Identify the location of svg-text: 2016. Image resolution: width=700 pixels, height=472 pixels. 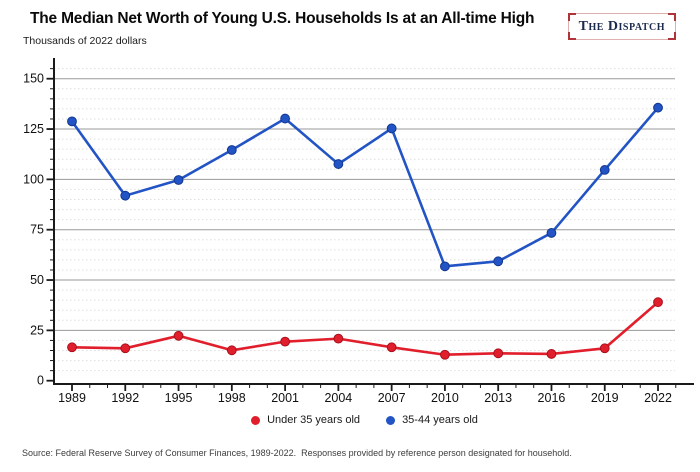
(552, 398).